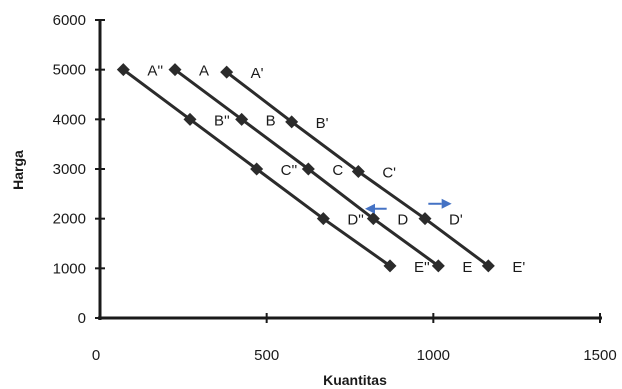  I want to click on point-label: D', so click(456, 220).